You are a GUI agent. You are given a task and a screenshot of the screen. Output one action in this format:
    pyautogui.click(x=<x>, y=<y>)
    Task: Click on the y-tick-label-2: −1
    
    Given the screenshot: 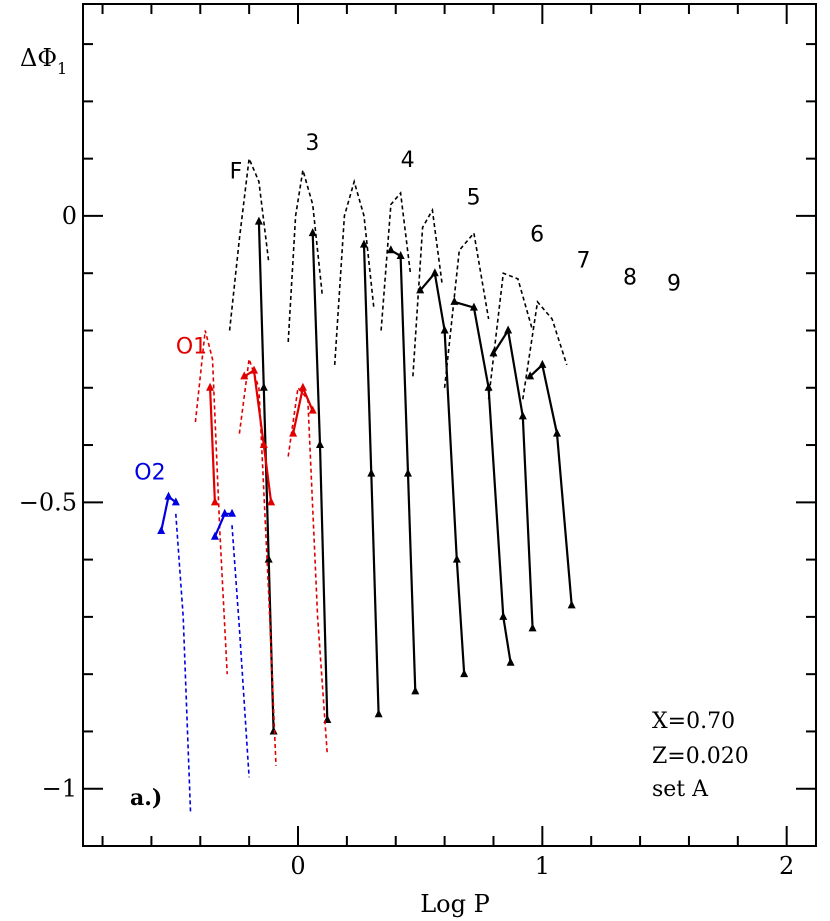 What is the action you would take?
    pyautogui.click(x=59, y=789)
    